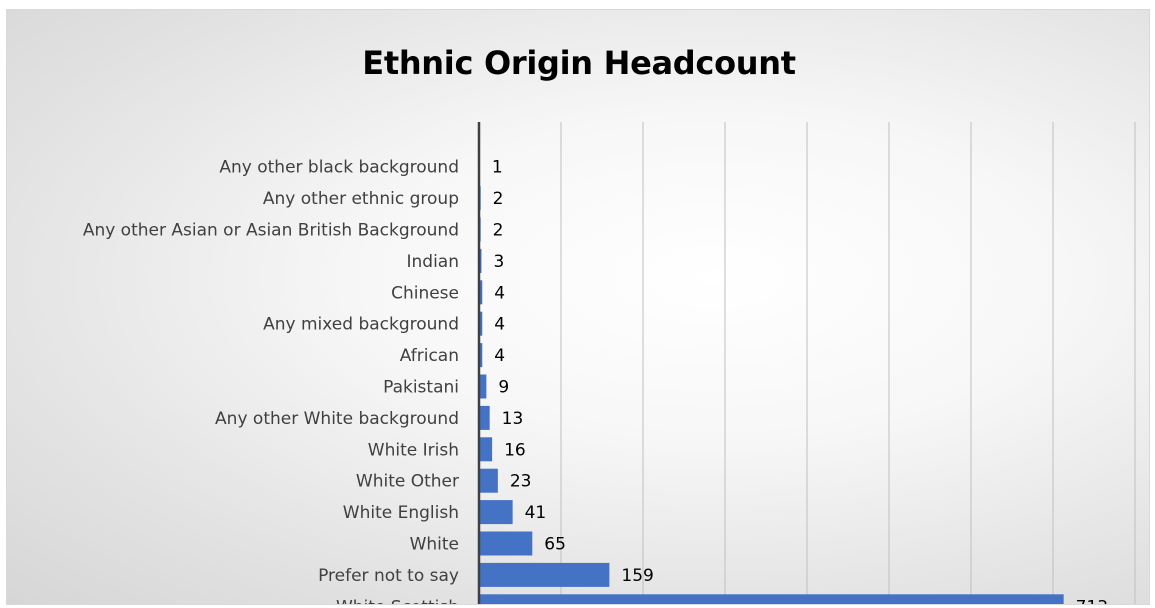 The width and height of the screenshot is (1155, 608). I want to click on category-label: White Scottish, so click(397, 601).